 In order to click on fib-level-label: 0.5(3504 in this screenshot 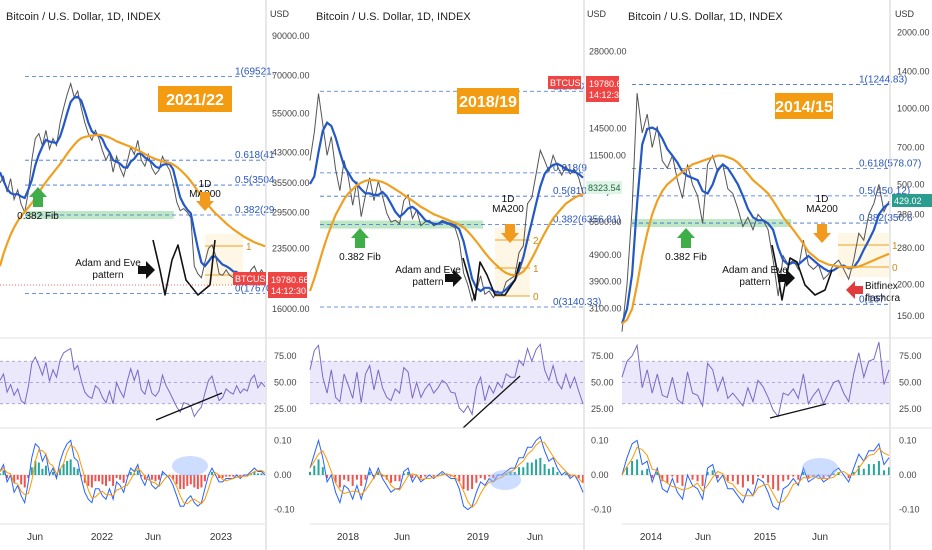, I will do `click(255, 180)`.